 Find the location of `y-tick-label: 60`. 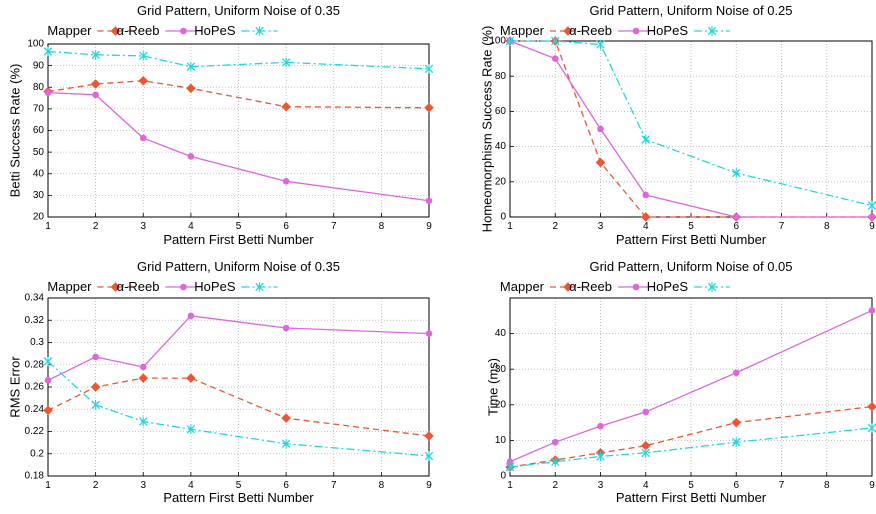

y-tick-label: 60 is located at coordinates (501, 111).